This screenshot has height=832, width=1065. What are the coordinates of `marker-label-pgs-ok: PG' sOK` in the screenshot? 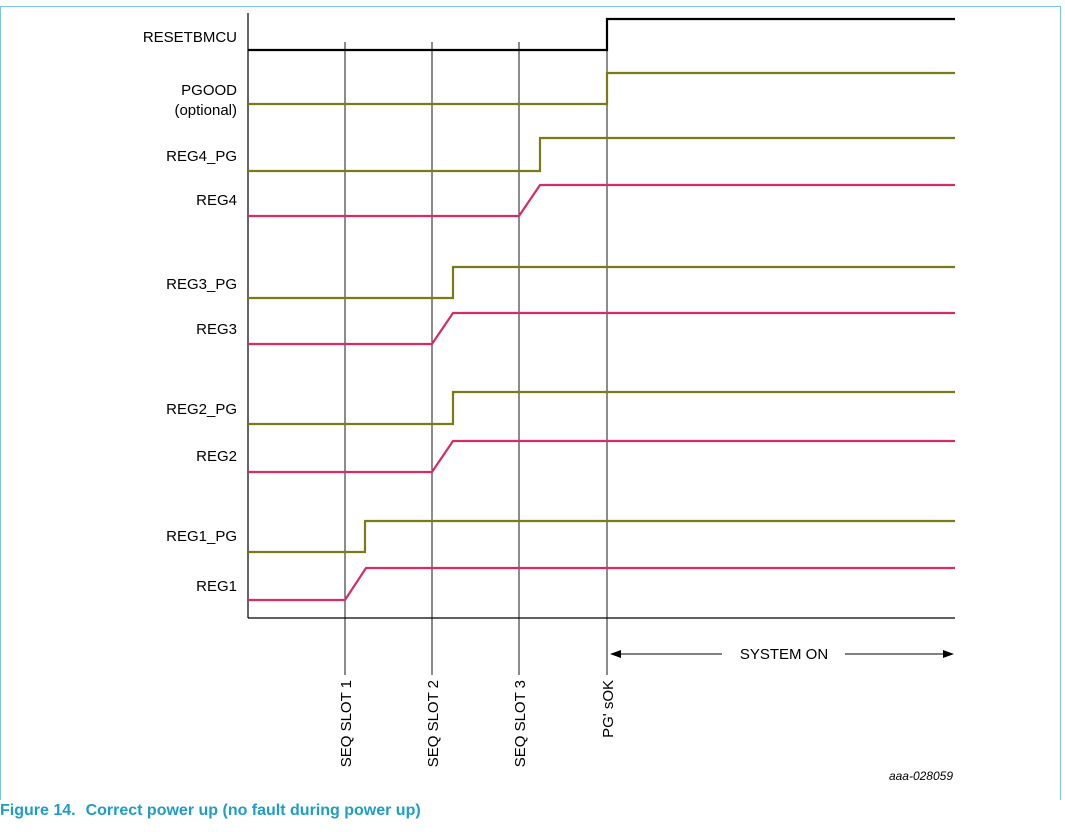 It's located at (608, 709).